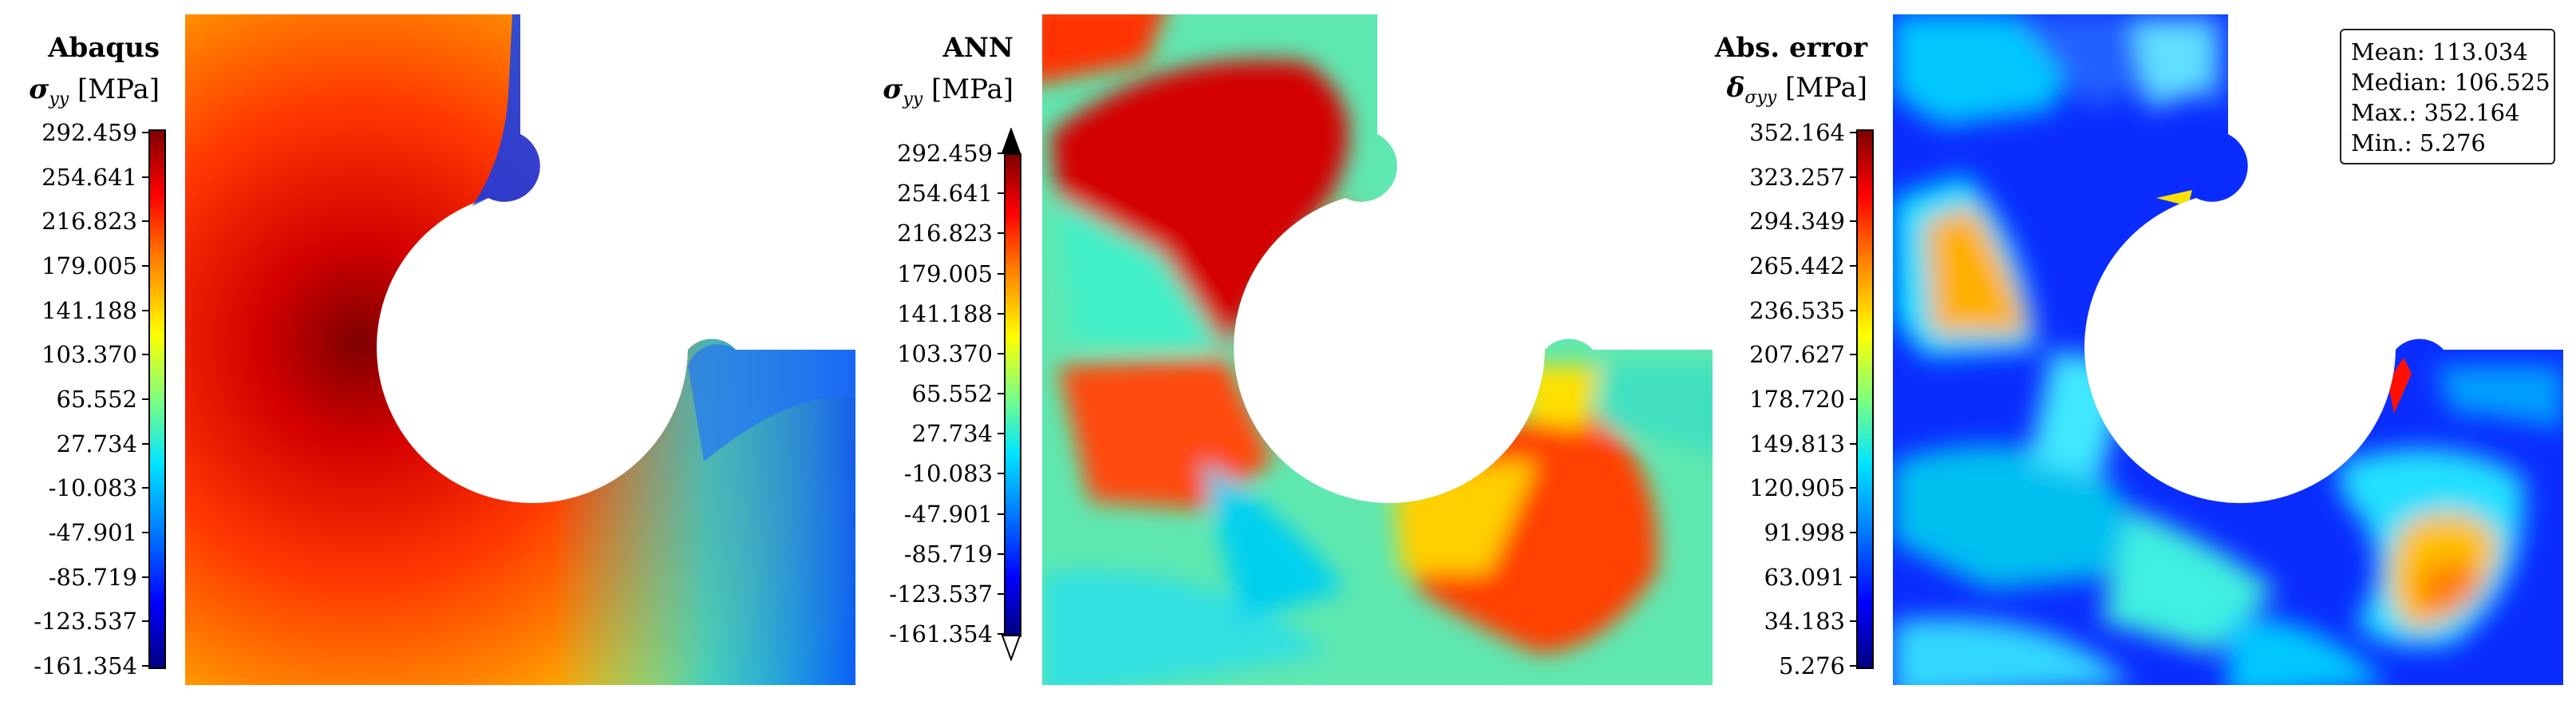  I want to click on colorbar-tick-label: 236.535, so click(1797, 310).